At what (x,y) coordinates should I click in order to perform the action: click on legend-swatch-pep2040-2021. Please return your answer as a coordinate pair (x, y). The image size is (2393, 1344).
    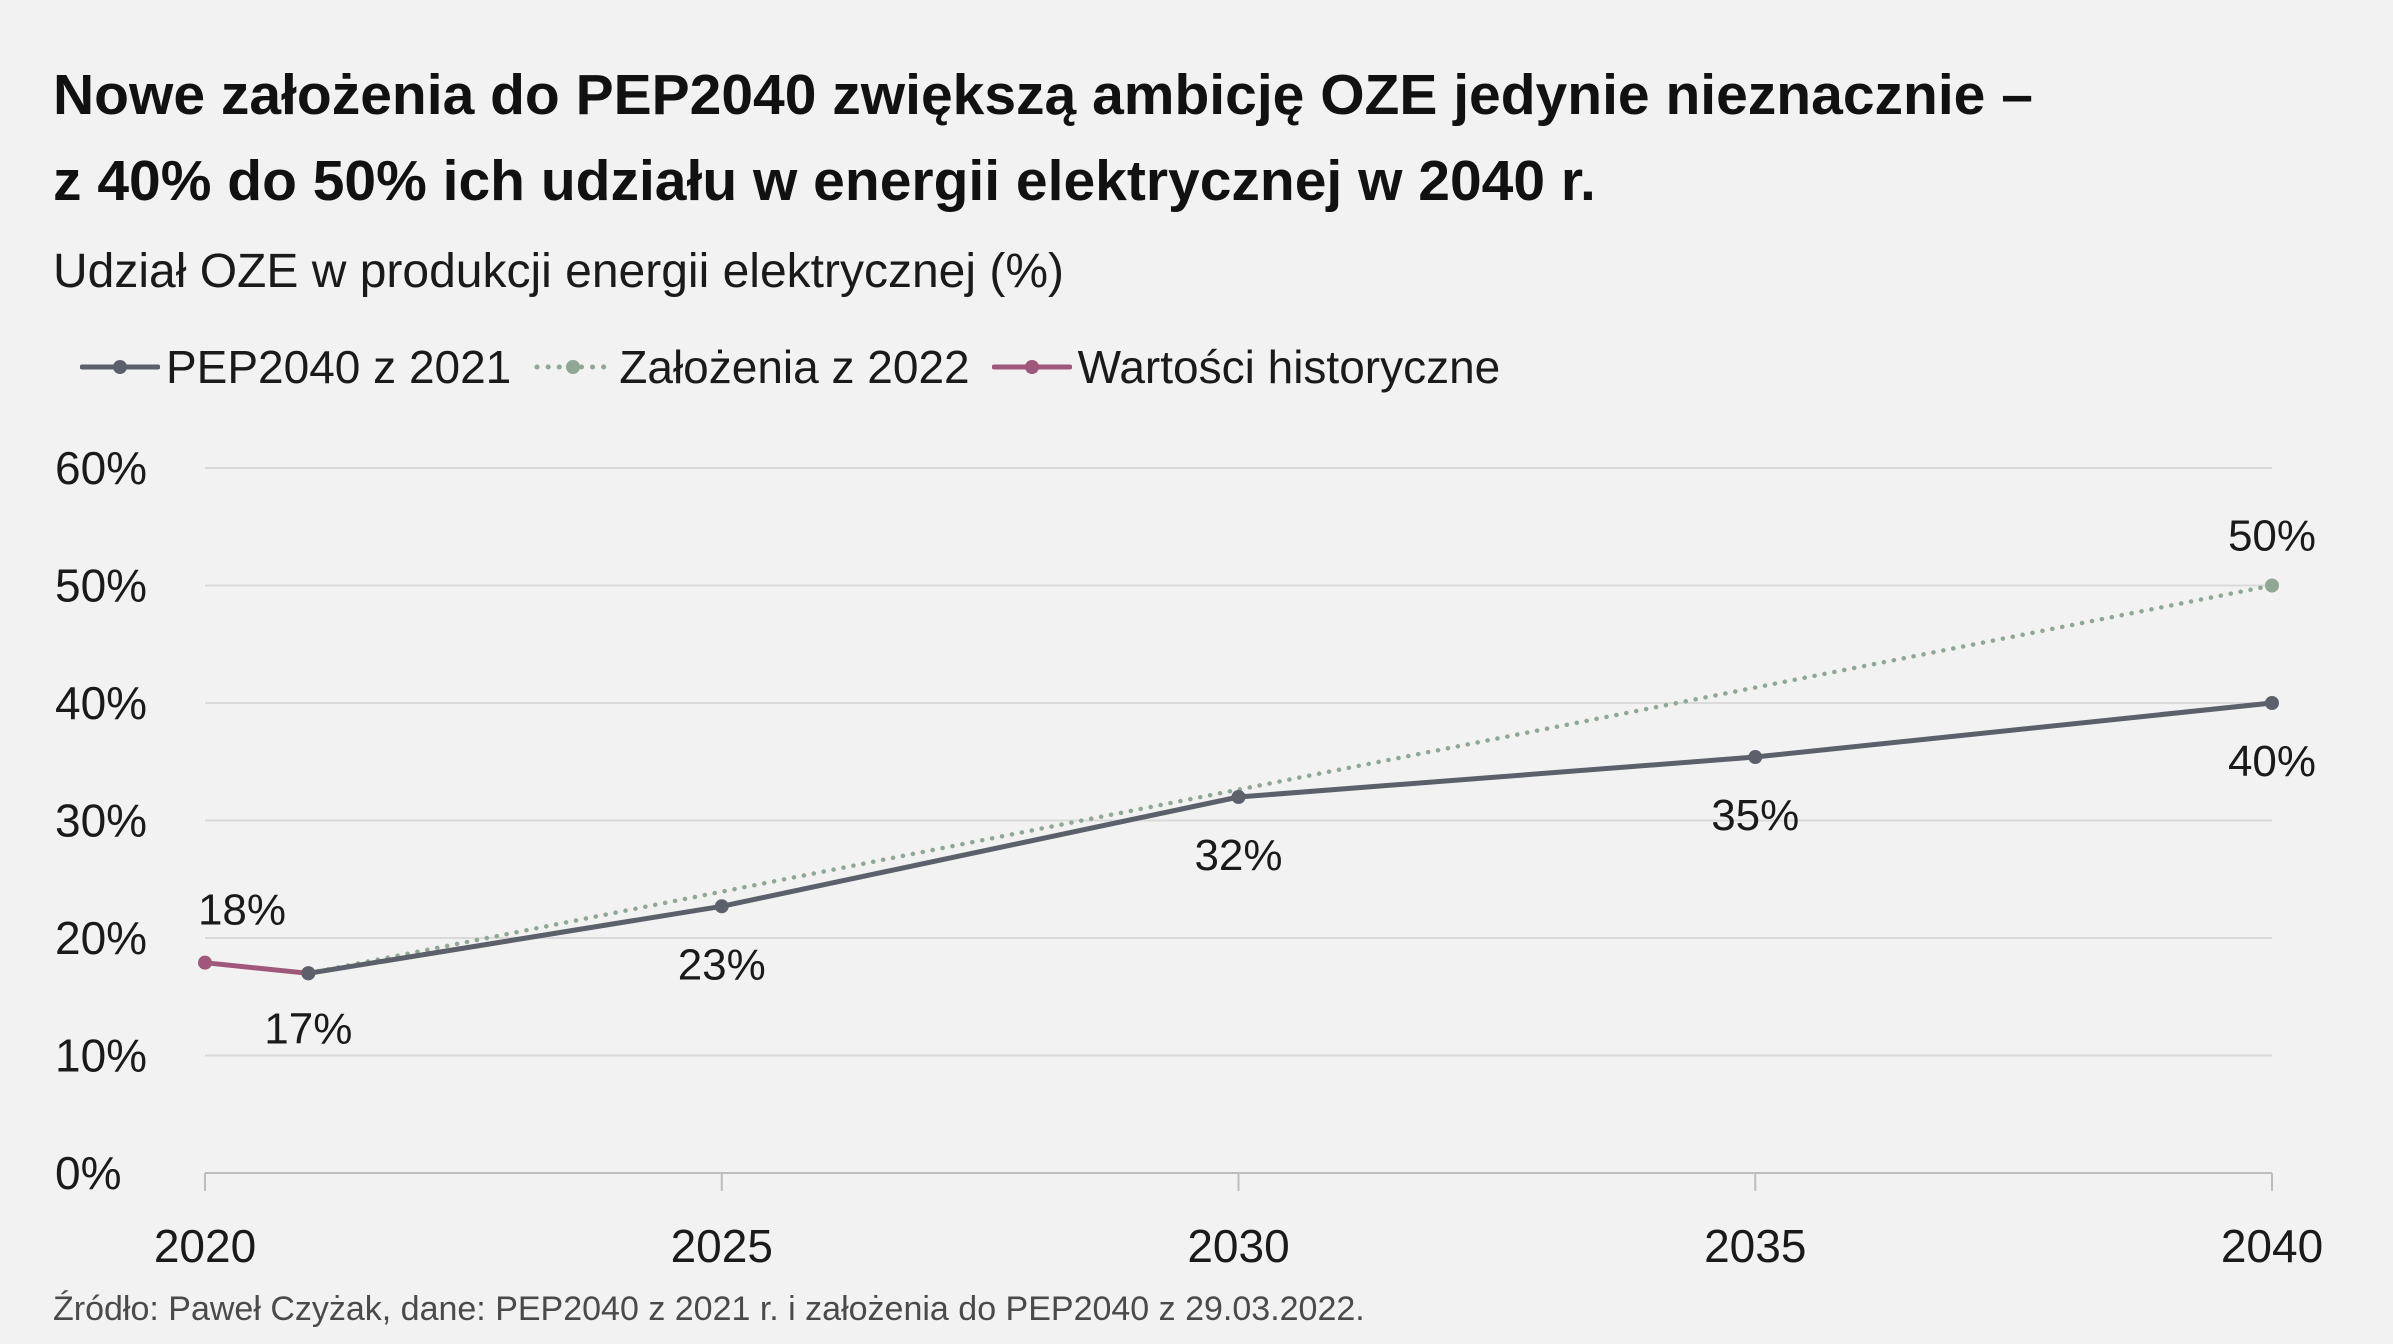
    Looking at the image, I should click on (120, 367).